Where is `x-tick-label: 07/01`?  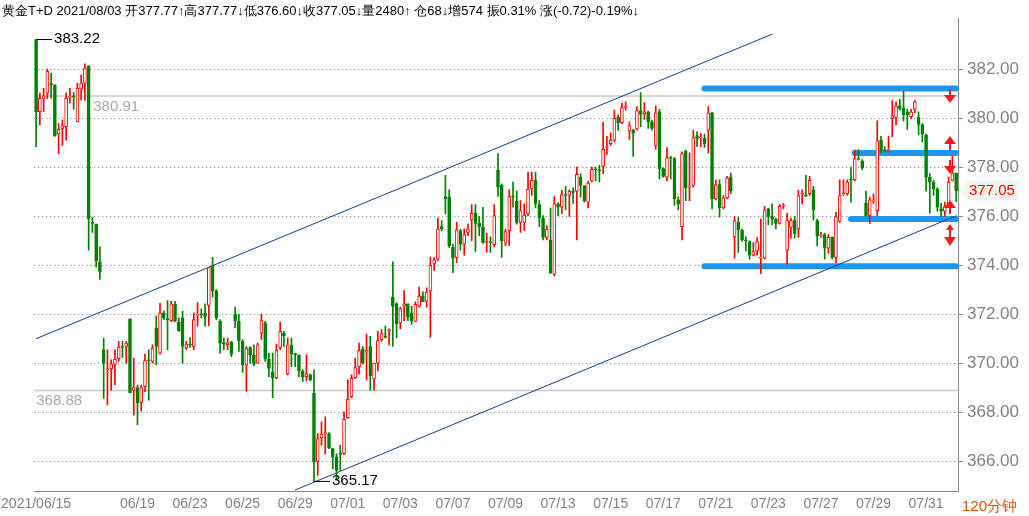 x-tick-label: 07/01 is located at coordinates (348, 503).